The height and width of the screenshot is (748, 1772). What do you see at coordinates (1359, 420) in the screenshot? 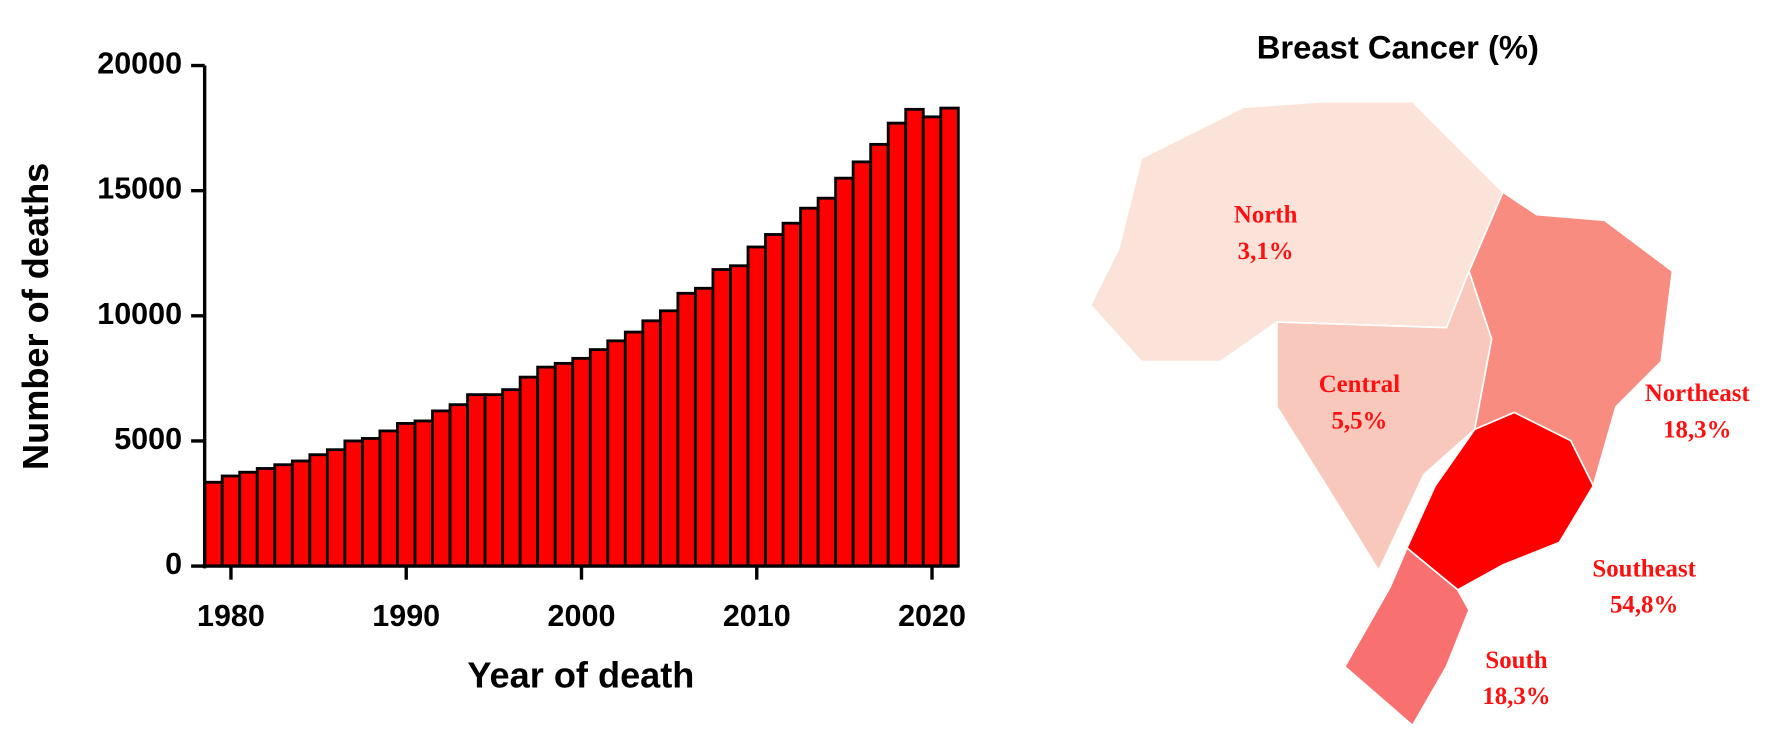
I see `region-value: 5,5%` at bounding box center [1359, 420].